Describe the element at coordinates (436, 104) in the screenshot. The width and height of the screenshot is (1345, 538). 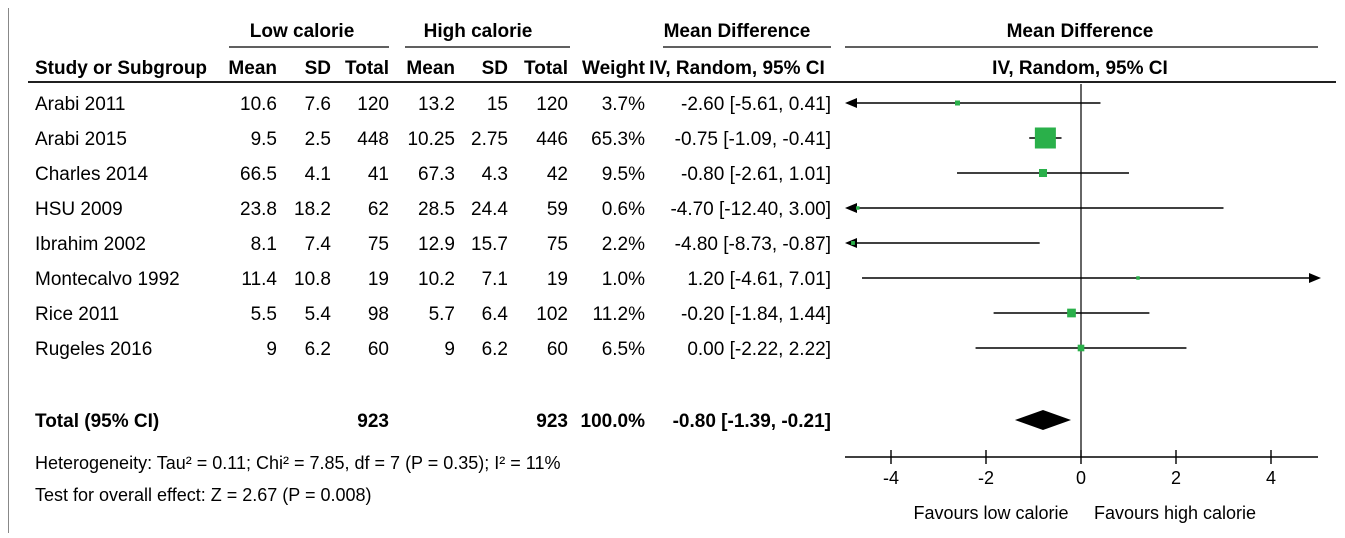
I see `mean-high: 13.2` at that location.